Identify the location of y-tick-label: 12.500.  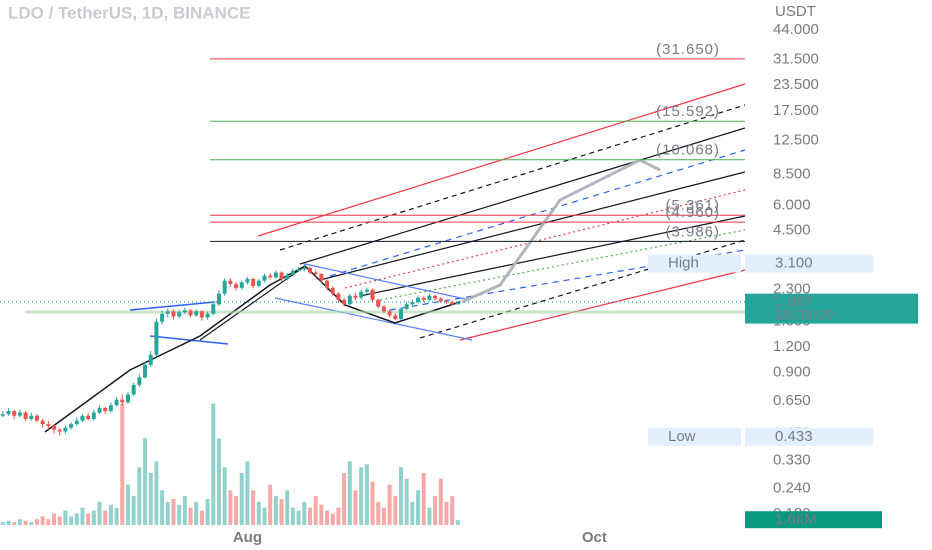
(796, 140).